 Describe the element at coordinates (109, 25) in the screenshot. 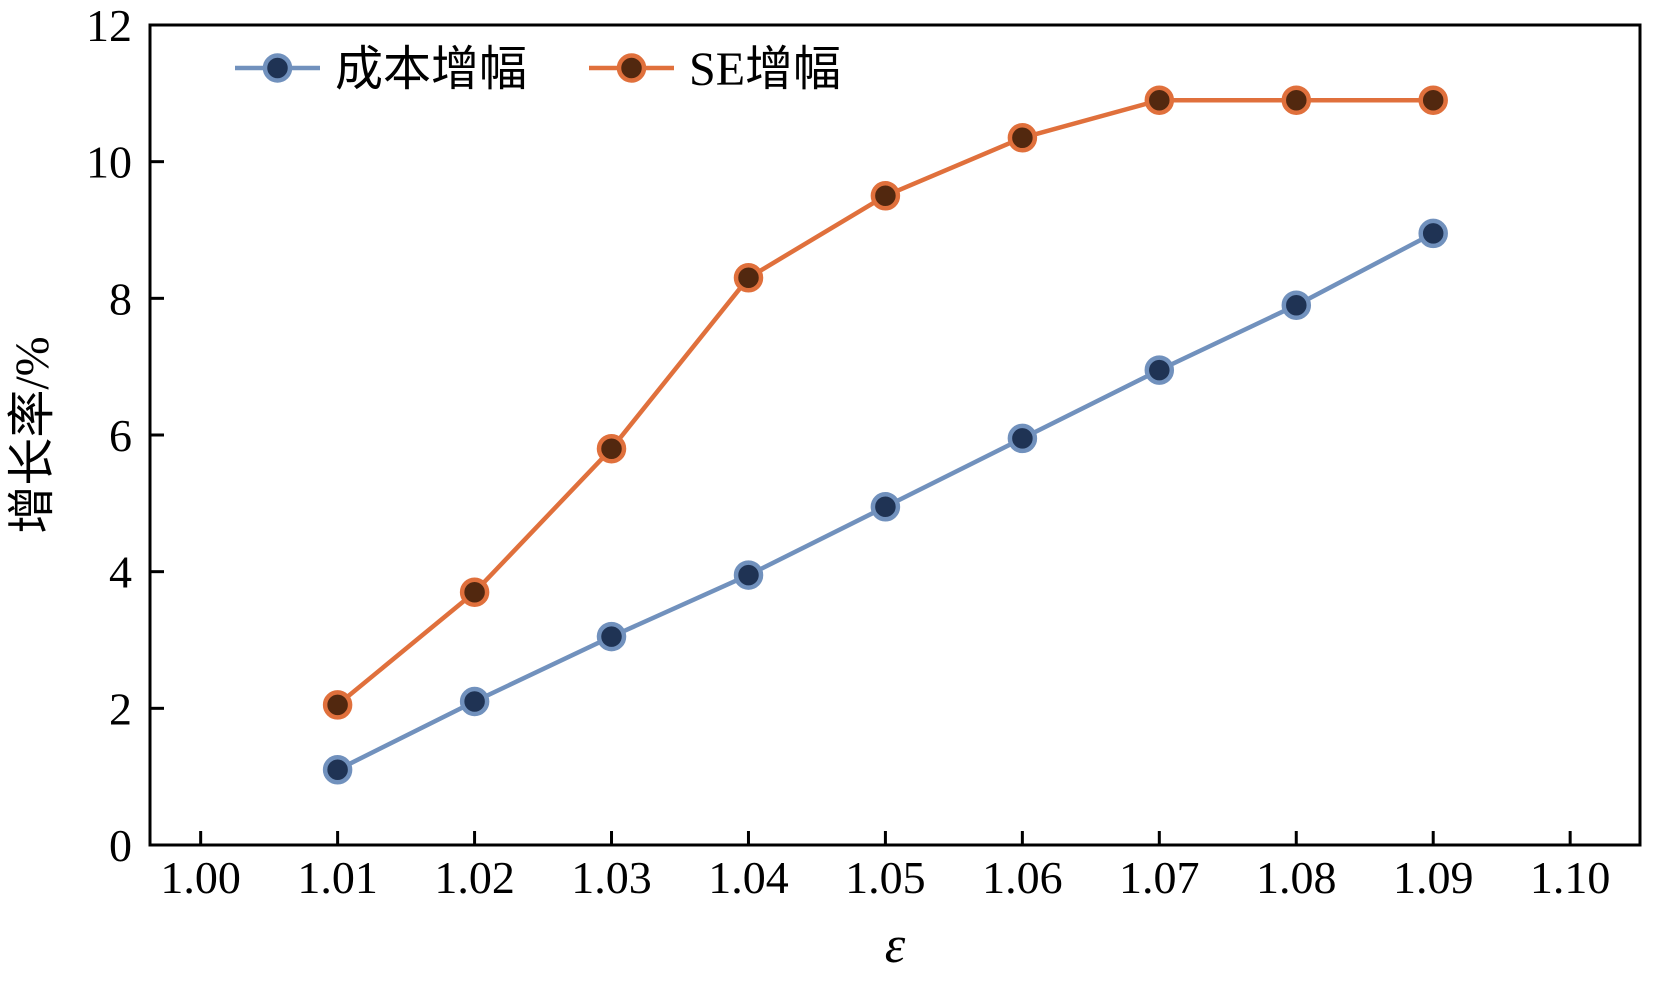

I see `y-tick-label: 12` at that location.